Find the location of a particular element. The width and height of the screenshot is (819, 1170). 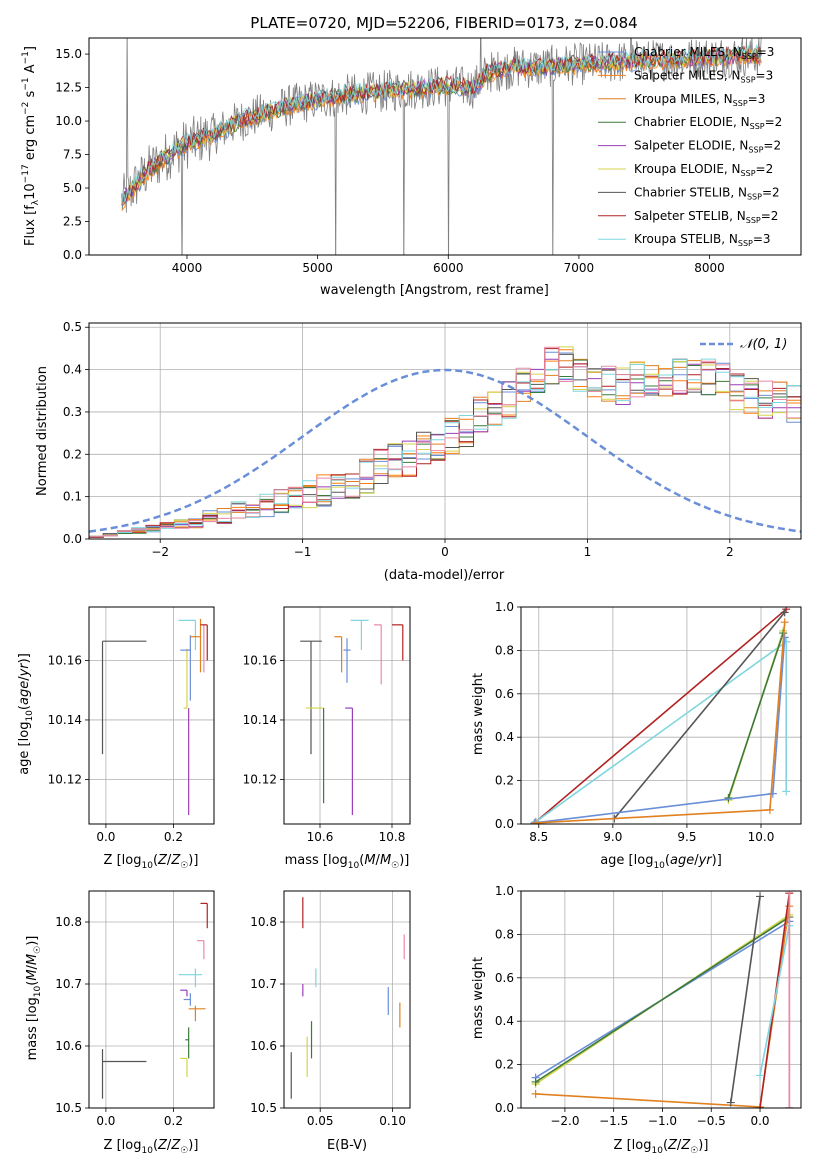

y-tick-label: 10.12 is located at coordinates (65, 779).